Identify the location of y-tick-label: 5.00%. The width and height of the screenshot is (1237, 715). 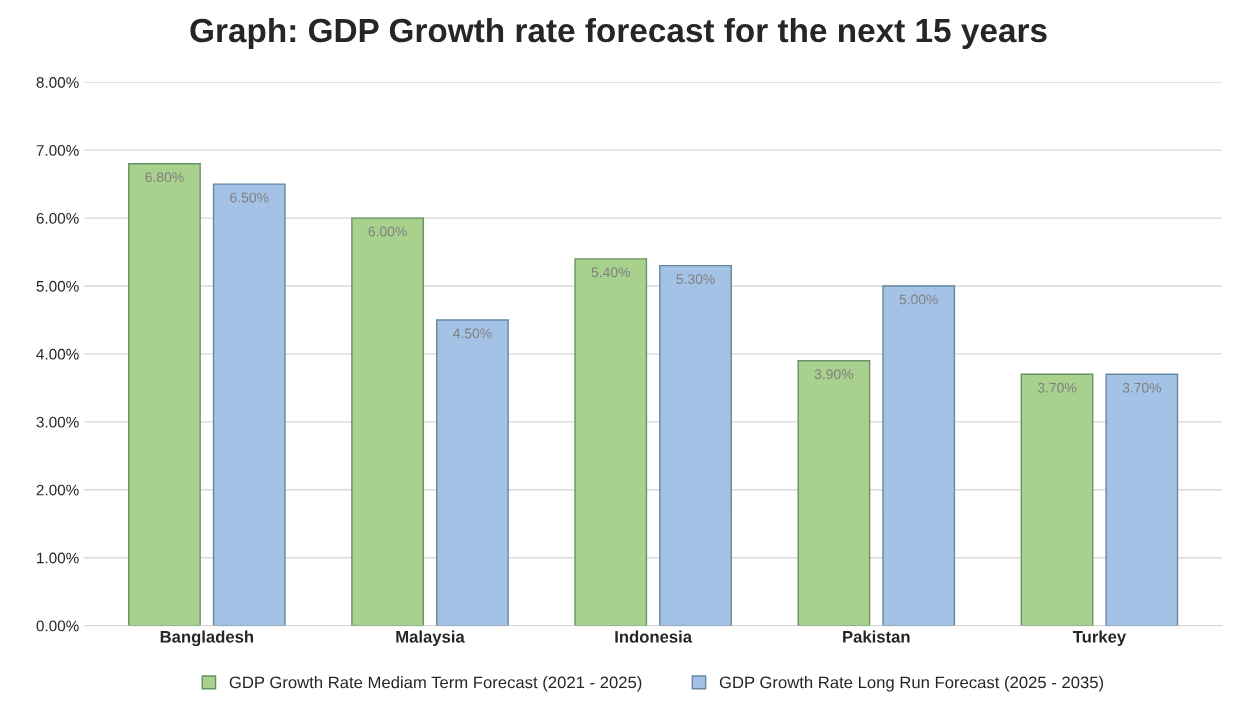
(57, 286).